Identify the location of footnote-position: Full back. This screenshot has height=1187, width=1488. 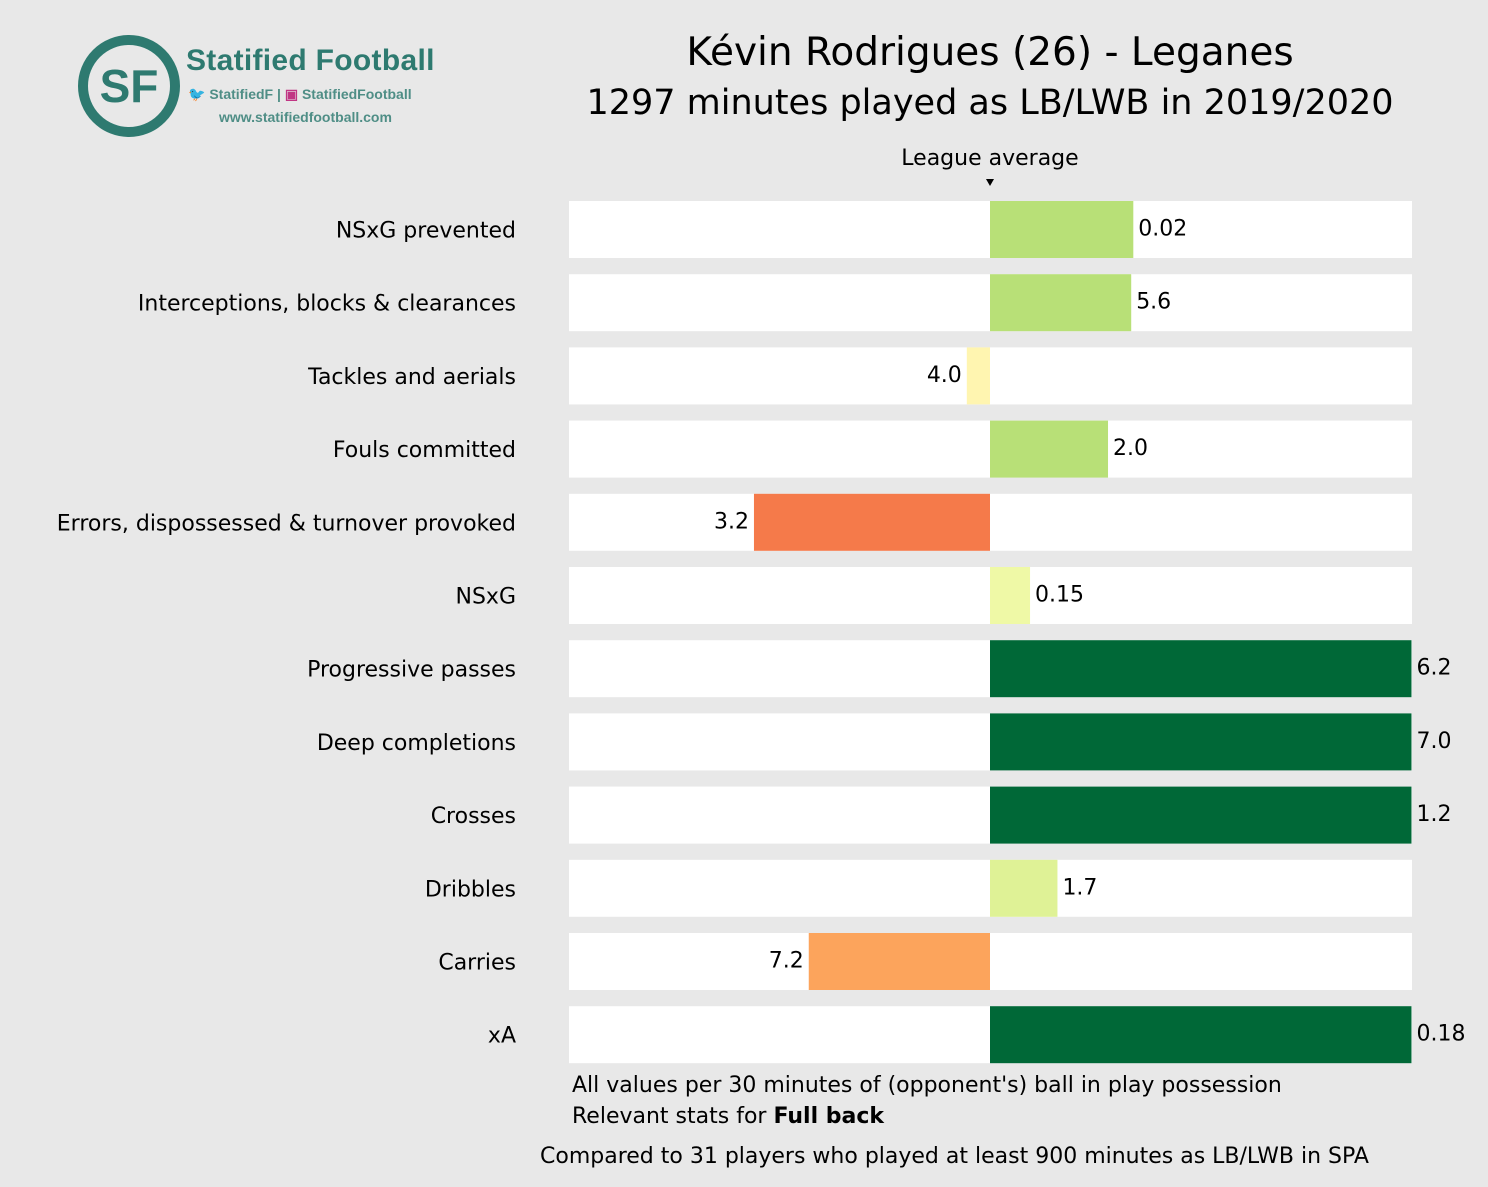
(829, 1116).